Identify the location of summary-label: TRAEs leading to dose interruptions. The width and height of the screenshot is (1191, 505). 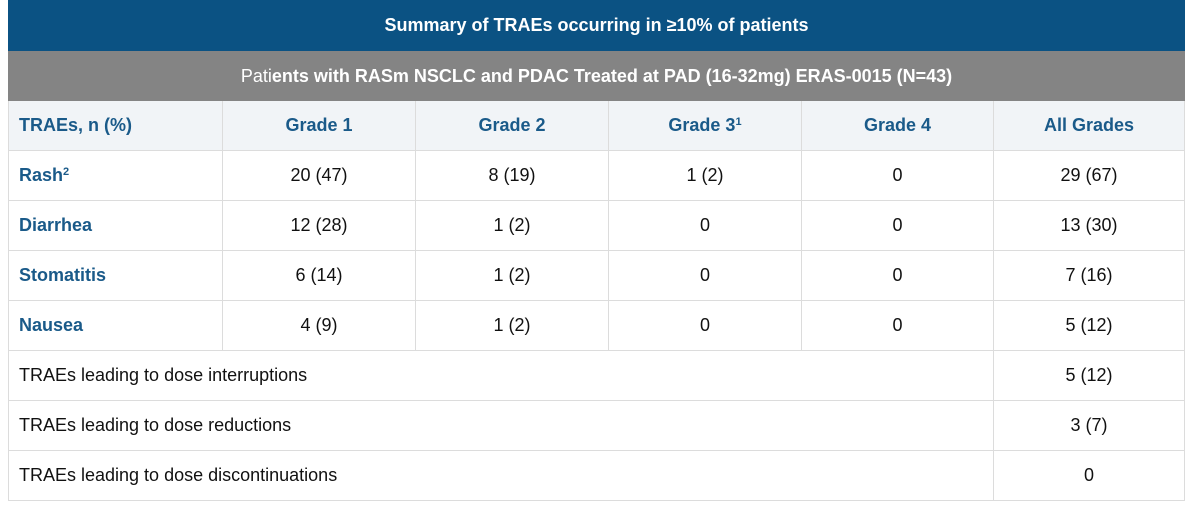
(500, 375).